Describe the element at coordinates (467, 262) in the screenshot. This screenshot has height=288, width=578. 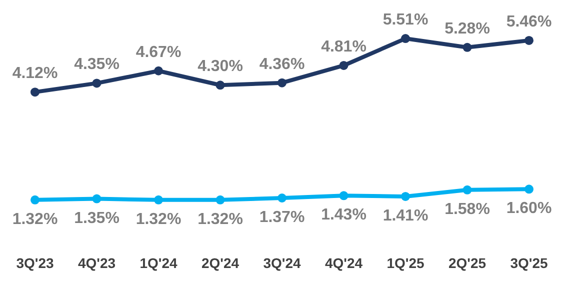
I see `x-tick-label: 2Q'25` at that location.